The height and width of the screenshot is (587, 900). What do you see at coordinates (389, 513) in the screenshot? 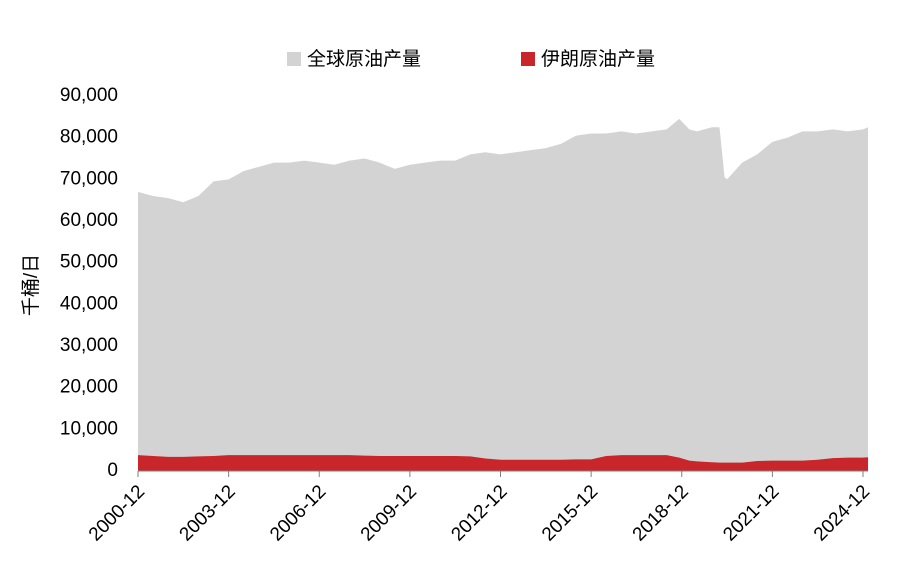
I see `x-tick-label: 2009-12` at bounding box center [389, 513].